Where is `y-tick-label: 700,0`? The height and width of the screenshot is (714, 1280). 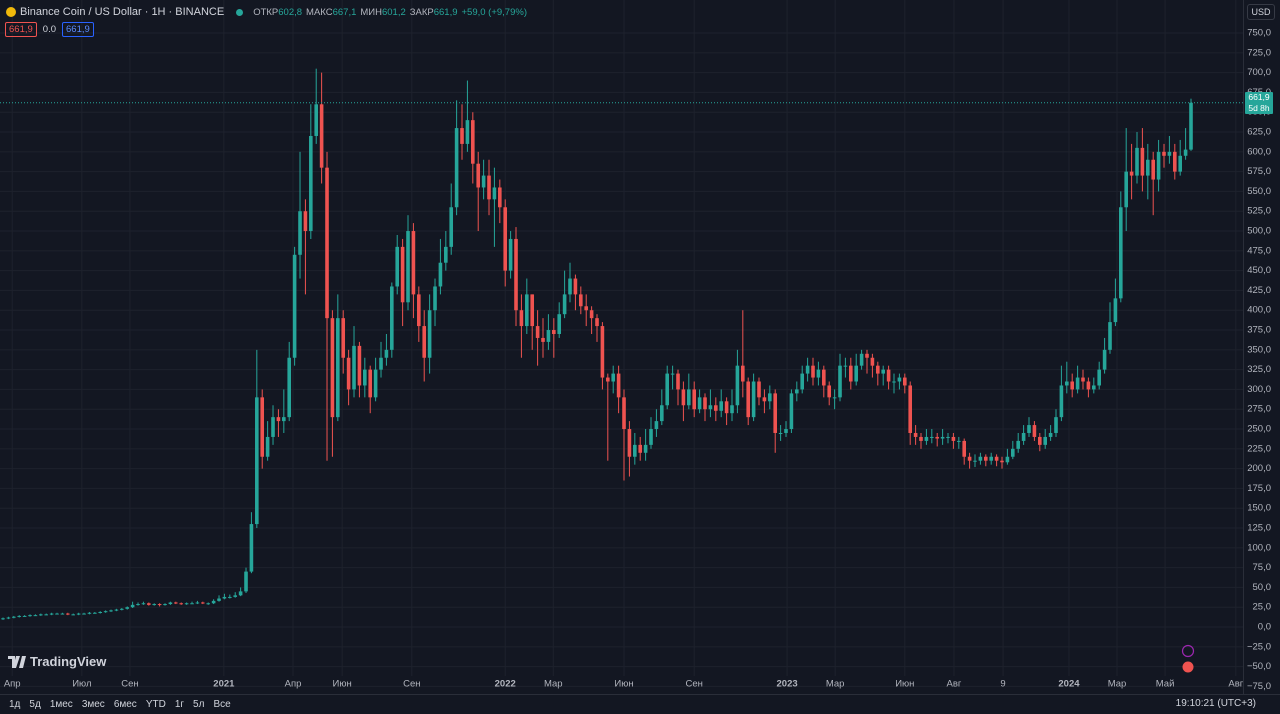
y-tick-label: 700,0 is located at coordinates (1259, 72).